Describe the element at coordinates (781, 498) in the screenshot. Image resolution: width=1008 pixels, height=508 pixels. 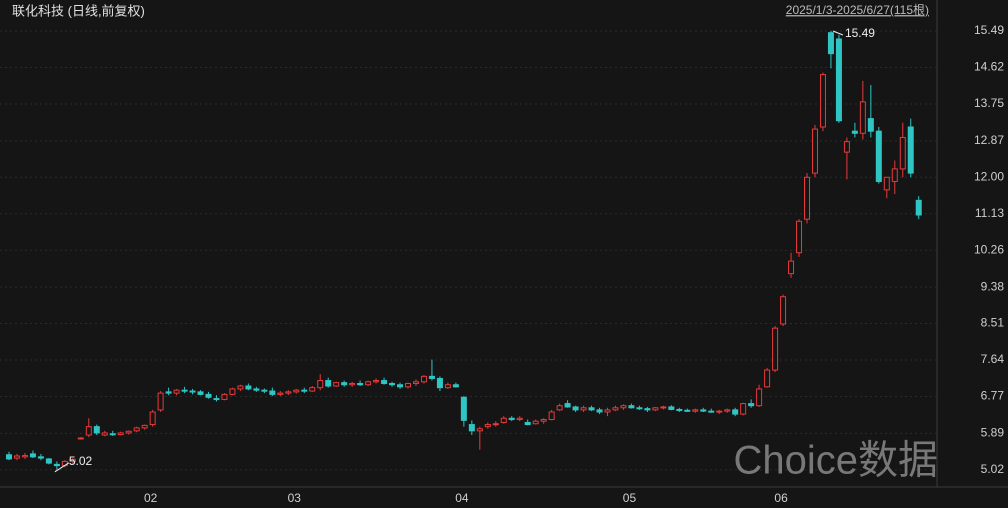
I see `x-tick-label: 06` at that location.